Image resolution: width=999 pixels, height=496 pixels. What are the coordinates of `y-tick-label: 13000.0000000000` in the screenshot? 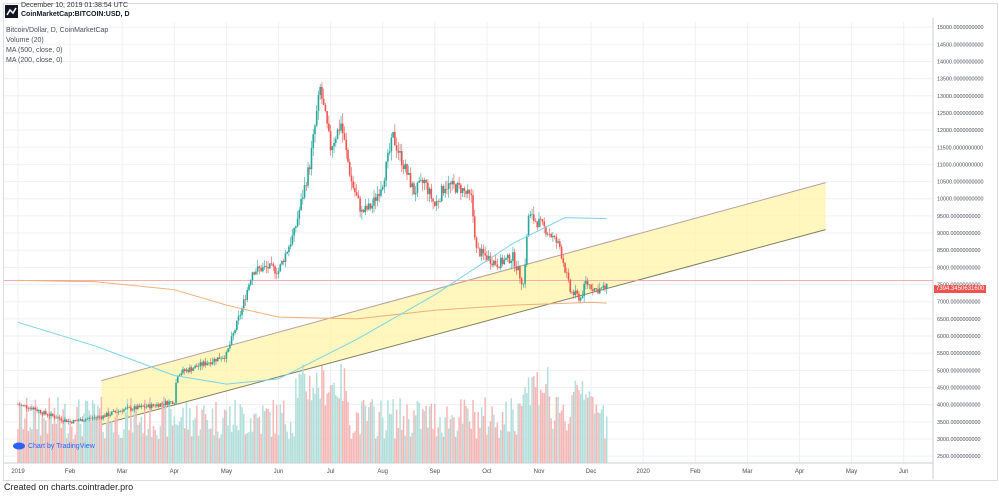 It's located at (960, 97).